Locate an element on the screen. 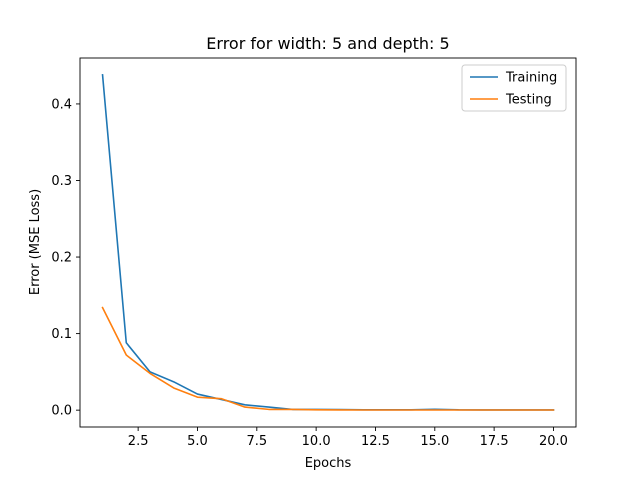  x-tick-label: 5.0 is located at coordinates (197, 441).